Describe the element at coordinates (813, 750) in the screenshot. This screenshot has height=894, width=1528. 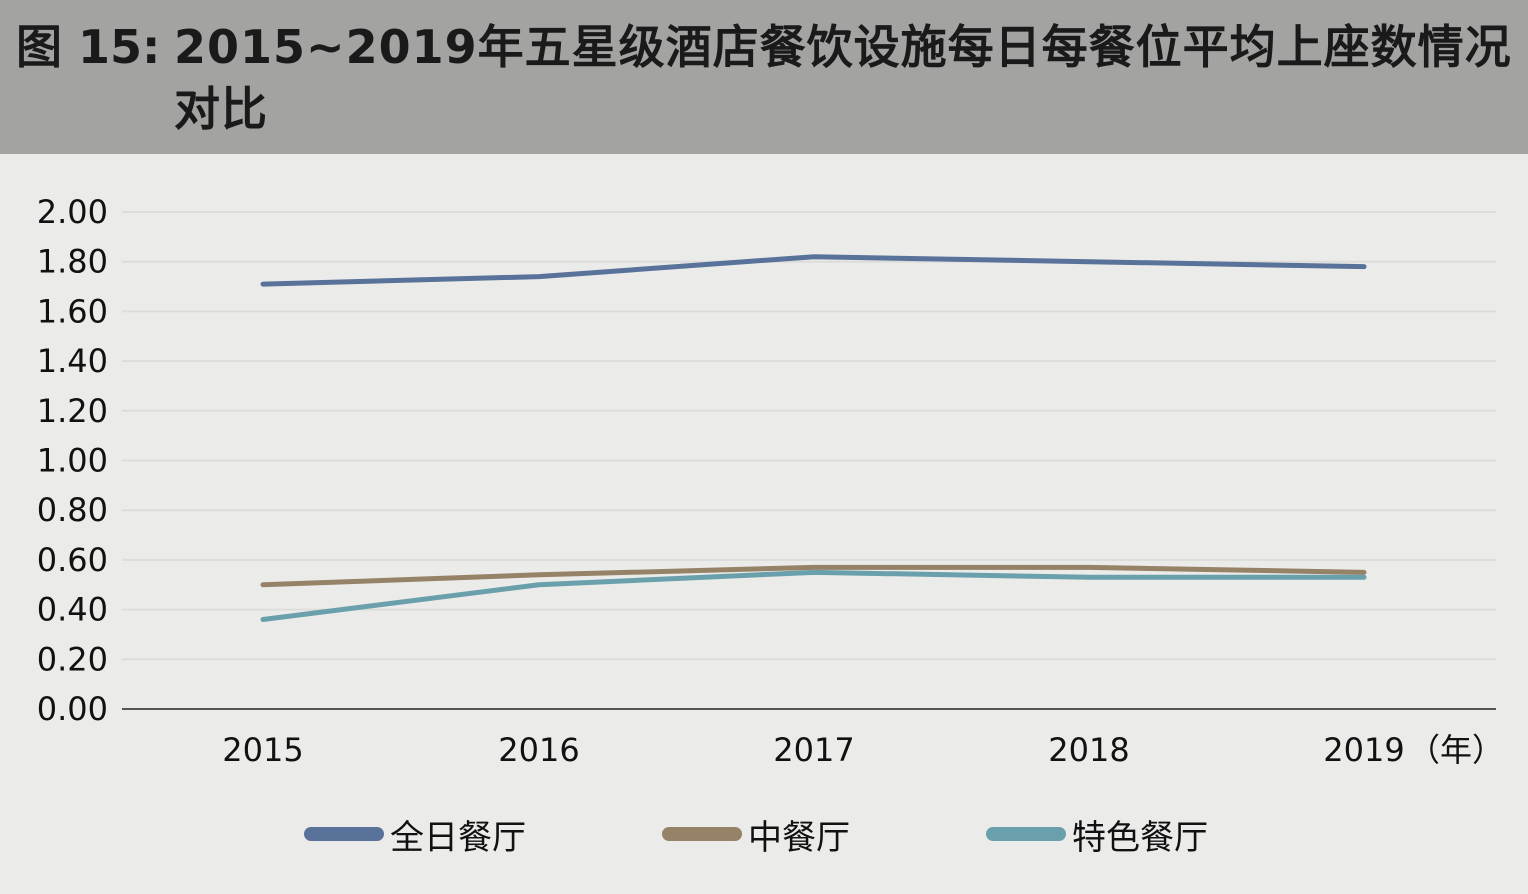
I see `x-tick-label: 2017` at that location.